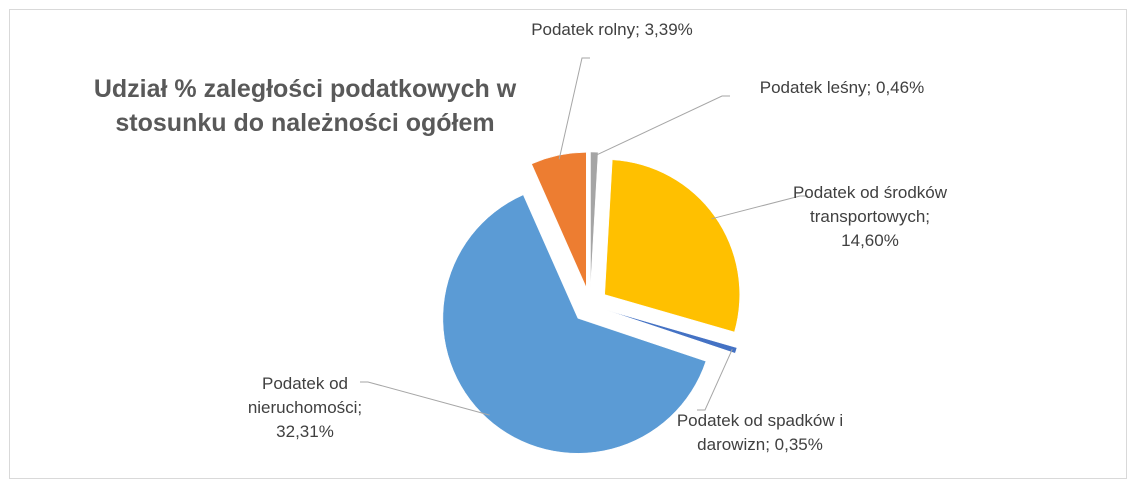 The image size is (1136, 488). What do you see at coordinates (612, 29) in the screenshot?
I see `data-label: Podatek rolny; 3,39%` at bounding box center [612, 29].